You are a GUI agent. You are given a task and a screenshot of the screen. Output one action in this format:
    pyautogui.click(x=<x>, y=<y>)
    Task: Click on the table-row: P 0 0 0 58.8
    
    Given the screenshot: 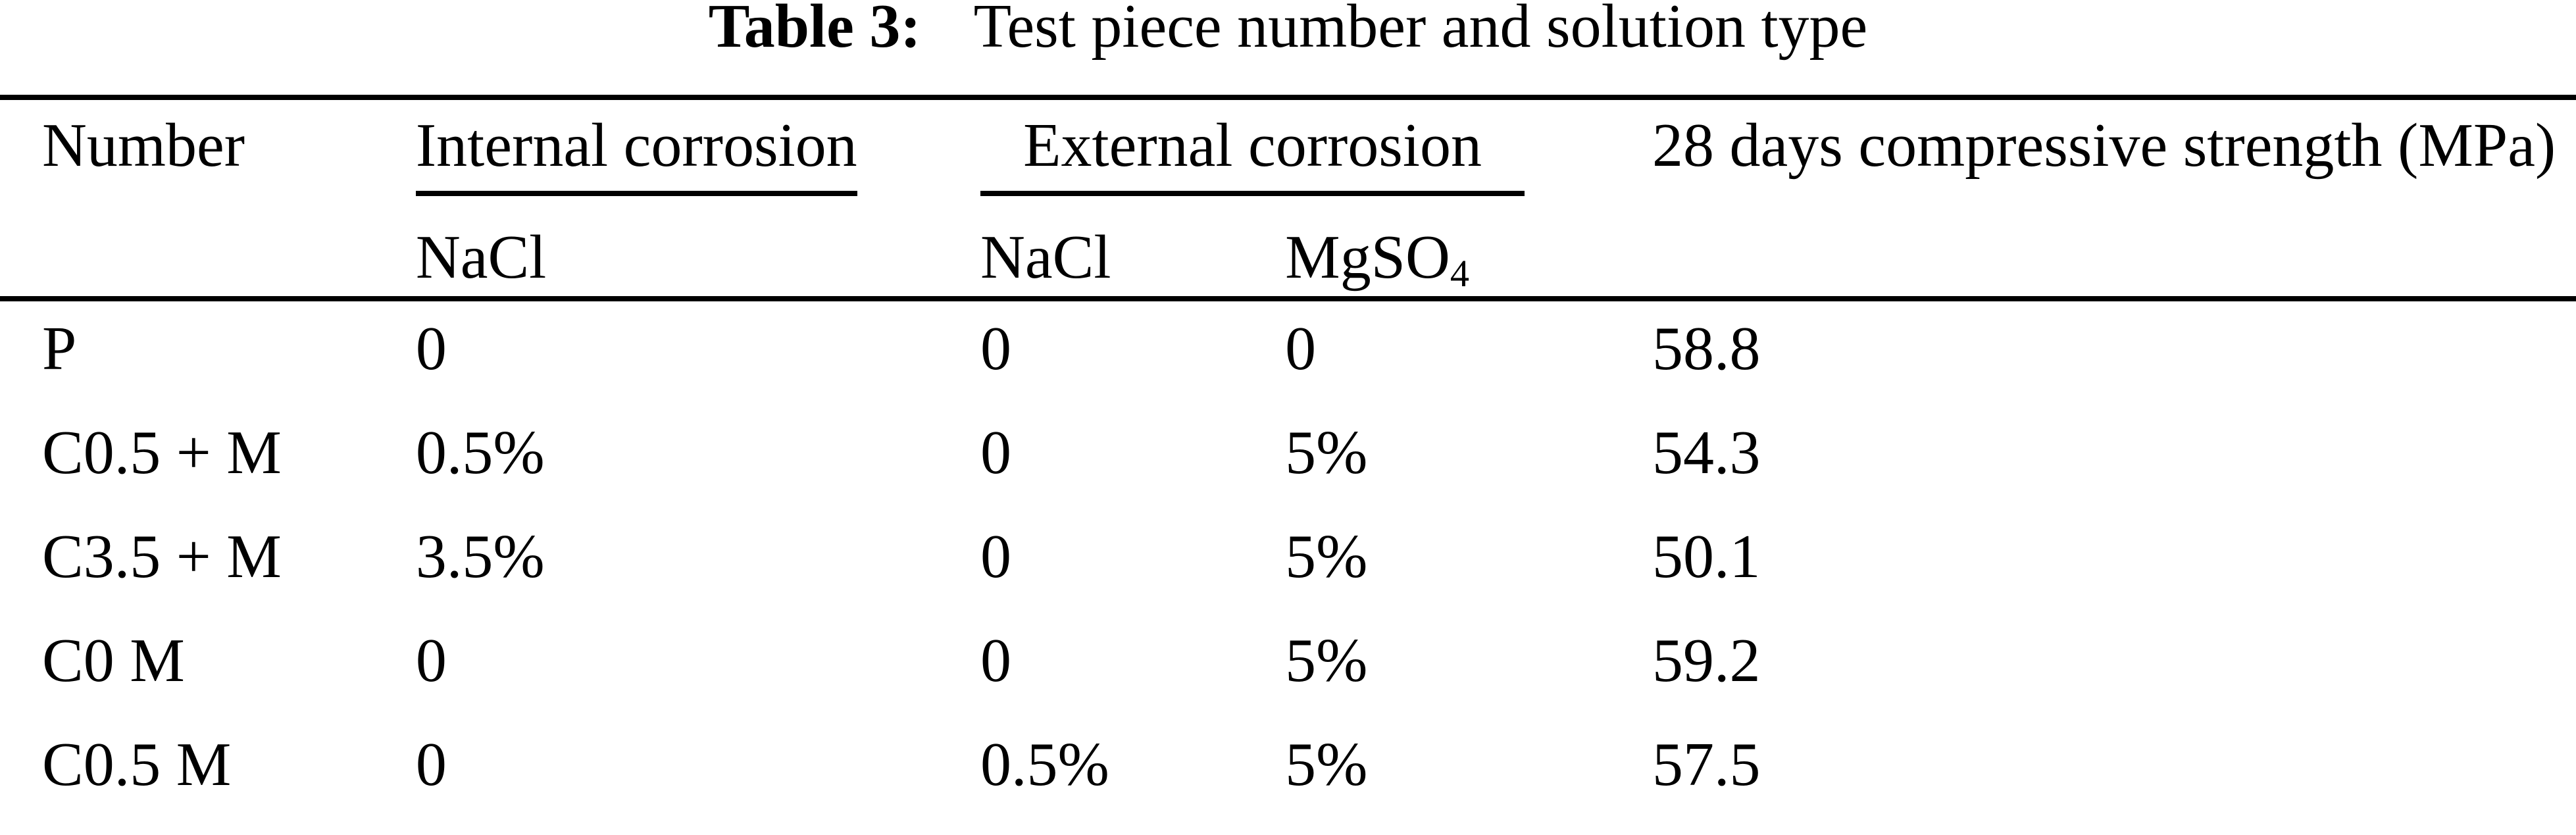 What is the action you would take?
    pyautogui.click(x=1288, y=352)
    